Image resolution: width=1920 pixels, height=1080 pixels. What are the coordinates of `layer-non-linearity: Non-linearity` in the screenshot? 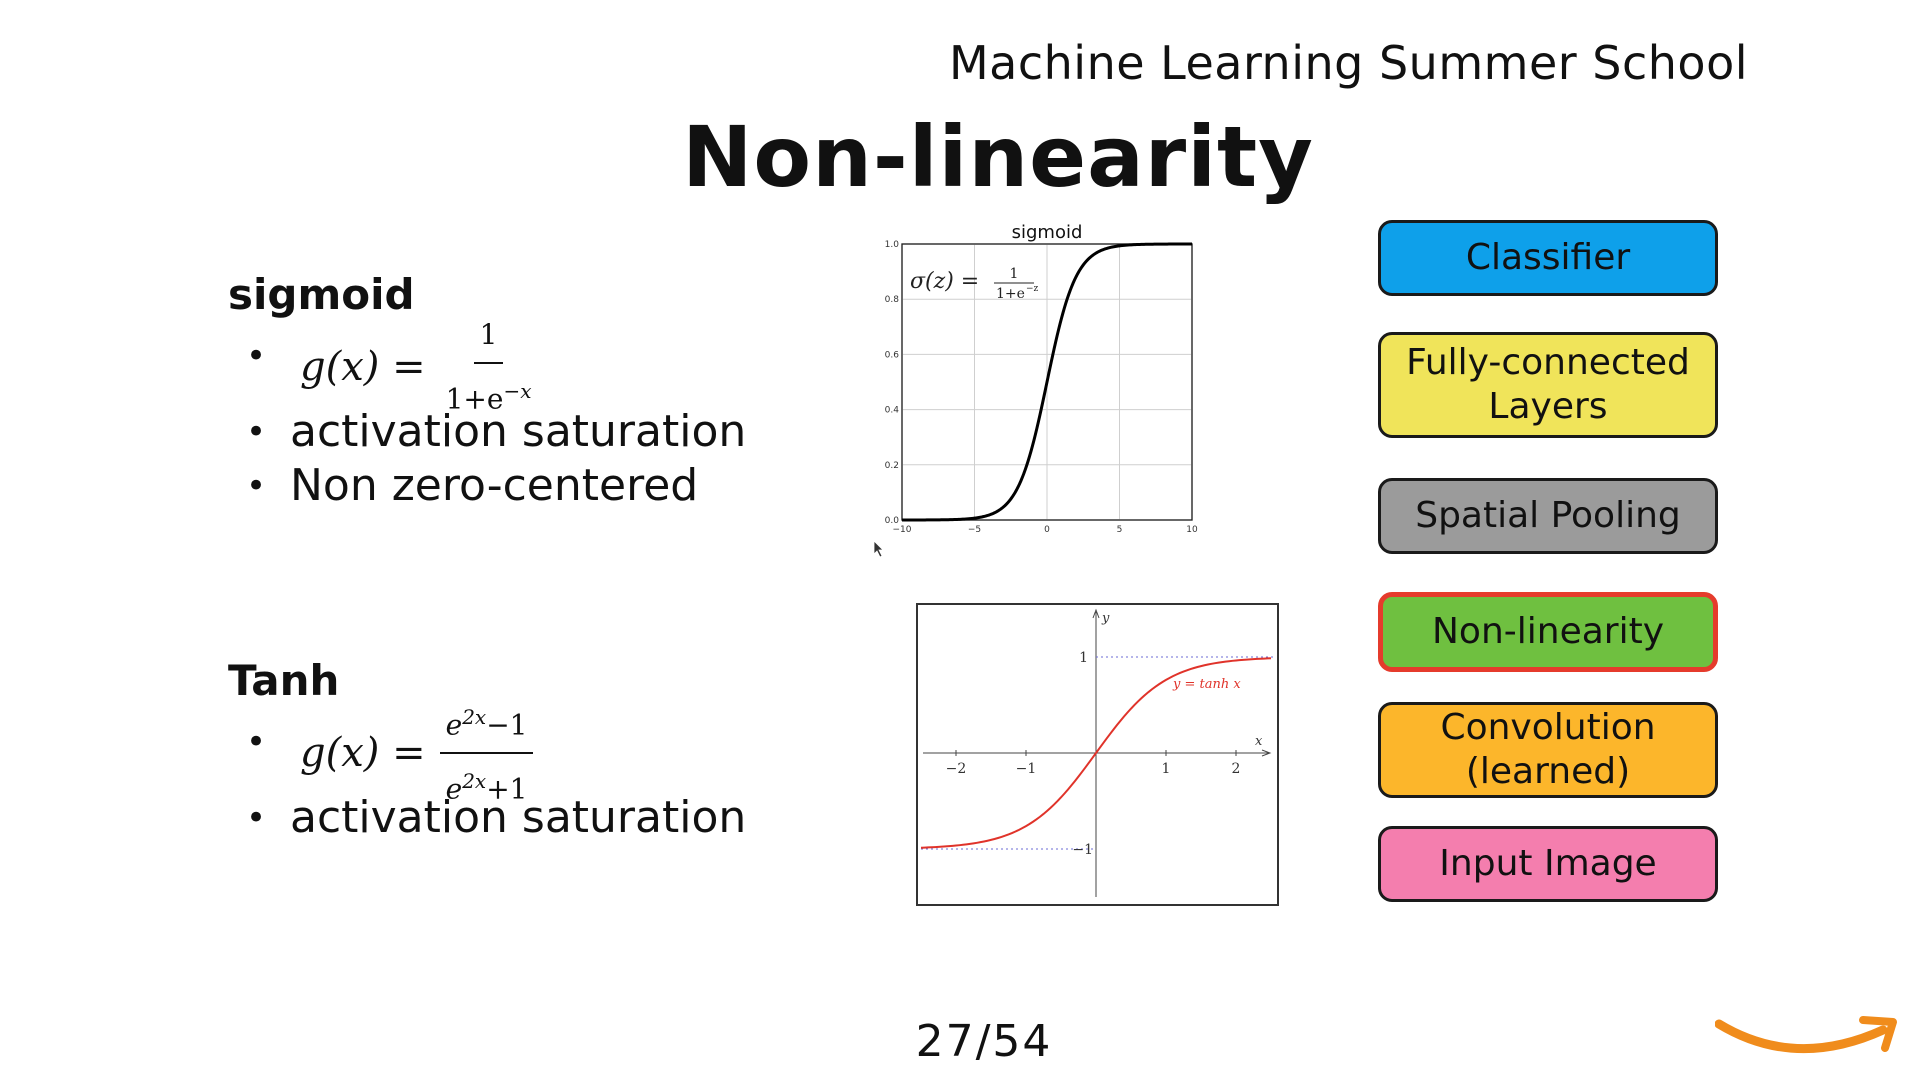 It's located at (1548, 632).